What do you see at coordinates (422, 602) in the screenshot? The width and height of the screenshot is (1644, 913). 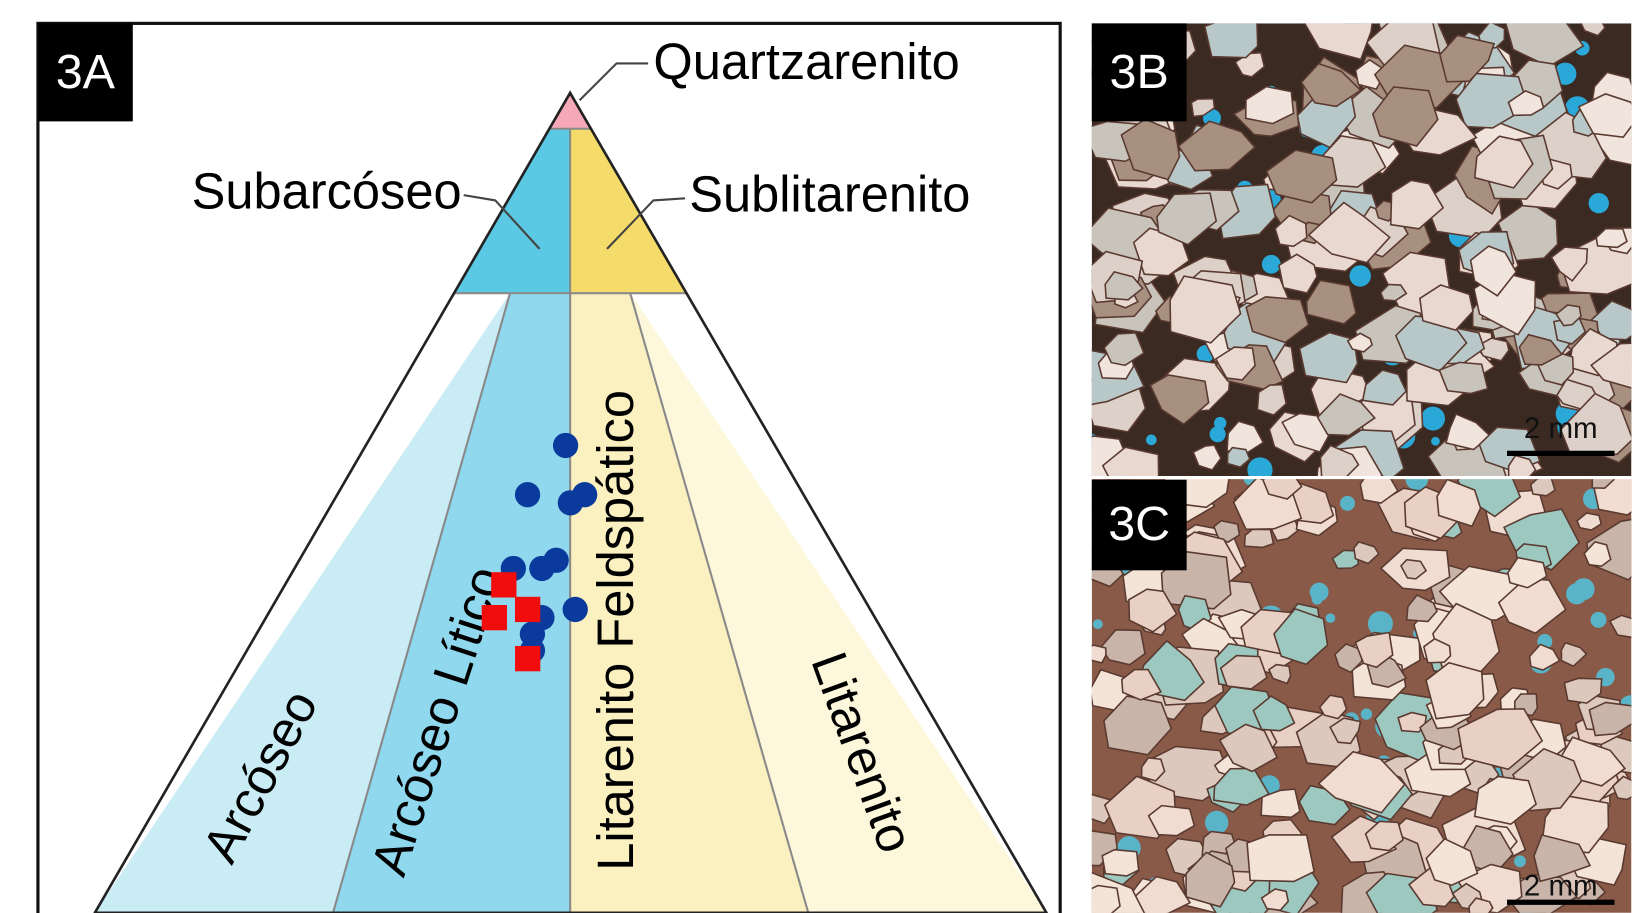 I see `field-boundary` at bounding box center [422, 602].